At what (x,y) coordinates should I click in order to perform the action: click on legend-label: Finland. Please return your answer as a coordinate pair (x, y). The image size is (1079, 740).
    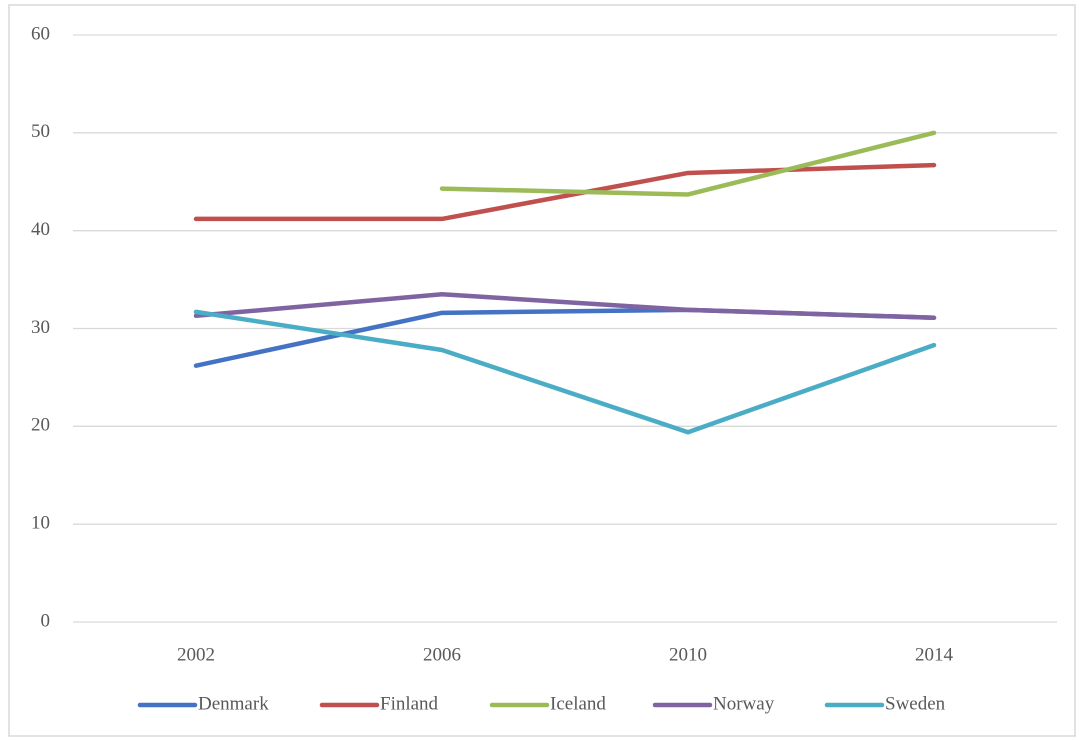
    Looking at the image, I should click on (409, 703).